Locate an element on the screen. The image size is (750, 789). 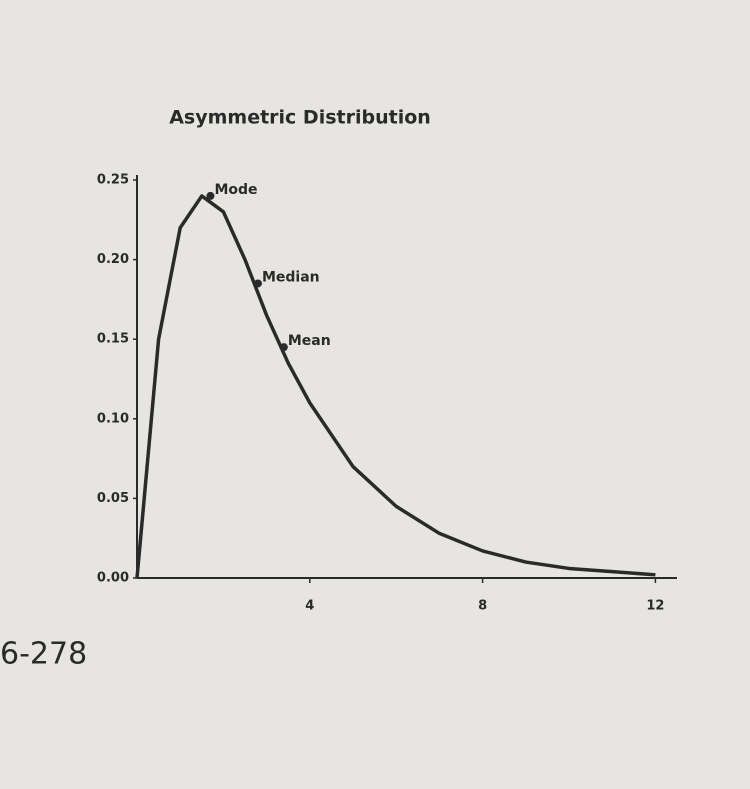
x-tick-label: 8 is located at coordinates (482, 606).